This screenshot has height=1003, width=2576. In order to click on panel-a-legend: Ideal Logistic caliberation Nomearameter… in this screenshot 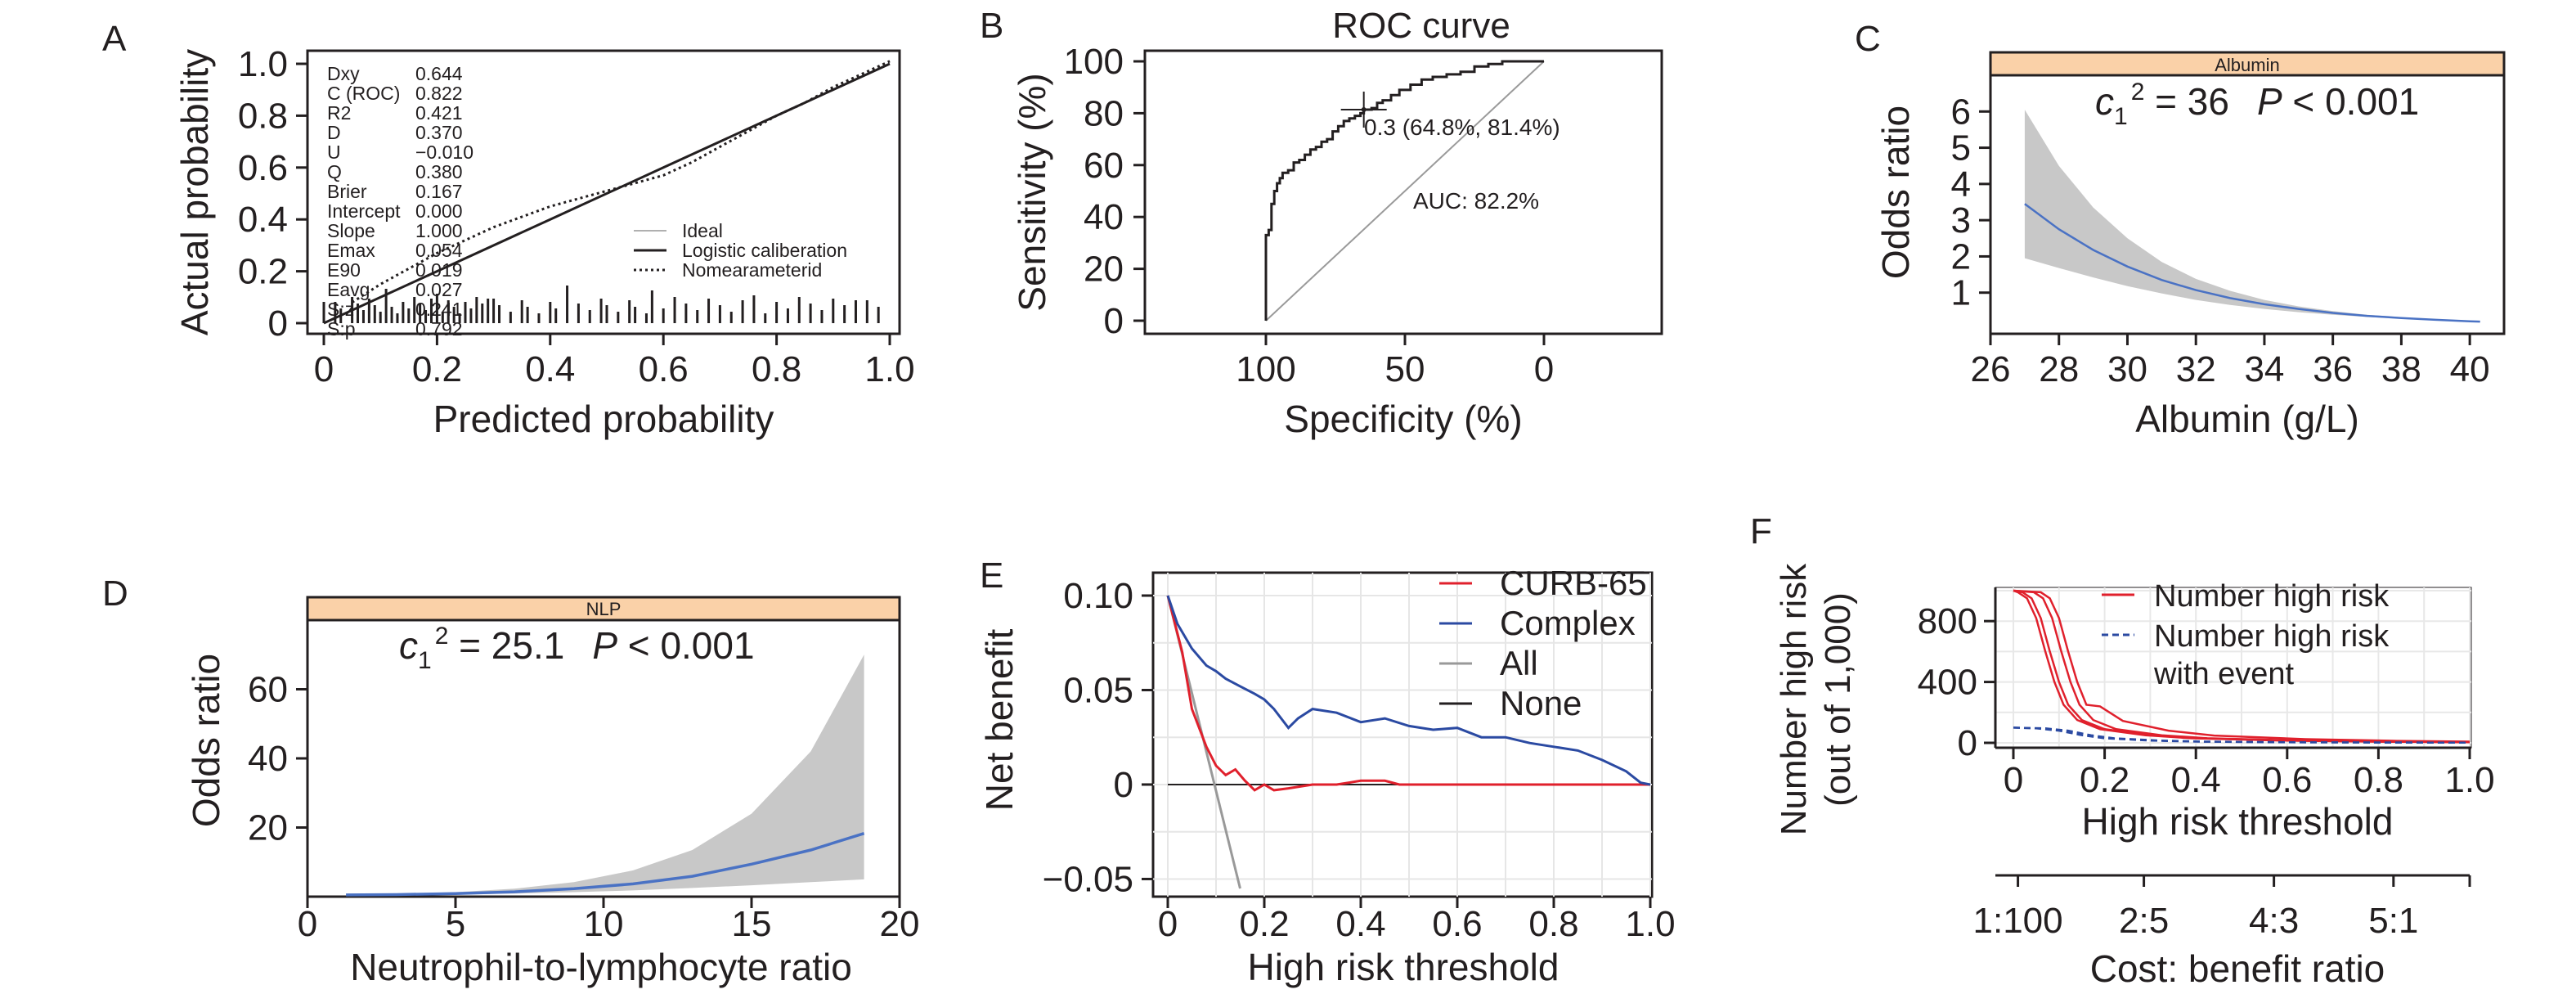, I will do `click(741, 251)`.